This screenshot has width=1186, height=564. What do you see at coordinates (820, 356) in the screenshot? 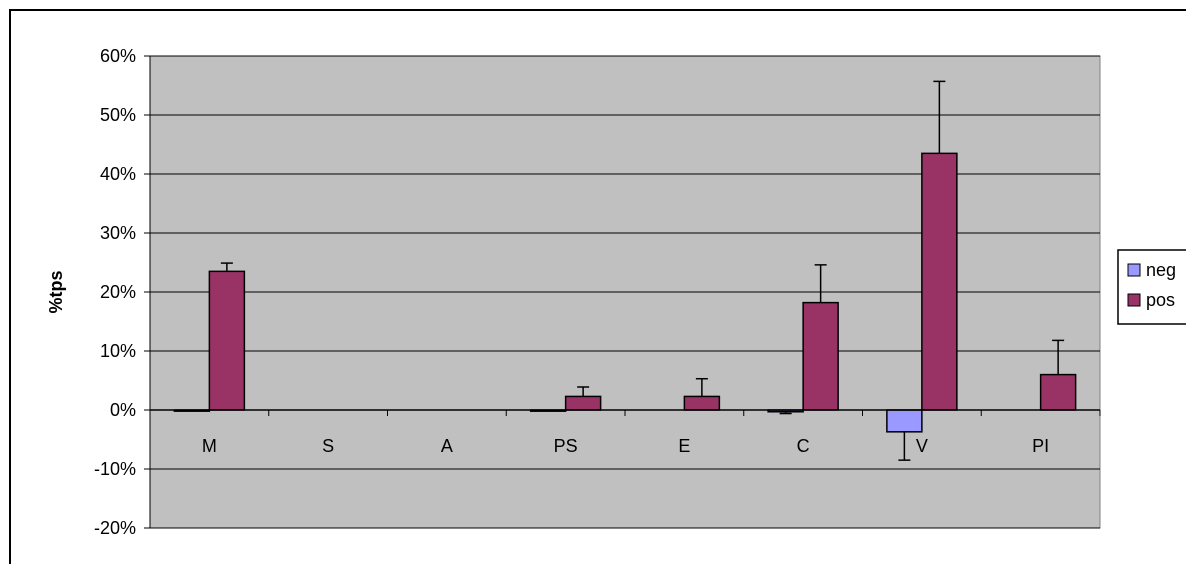
I see `bar-pos-C` at bounding box center [820, 356].